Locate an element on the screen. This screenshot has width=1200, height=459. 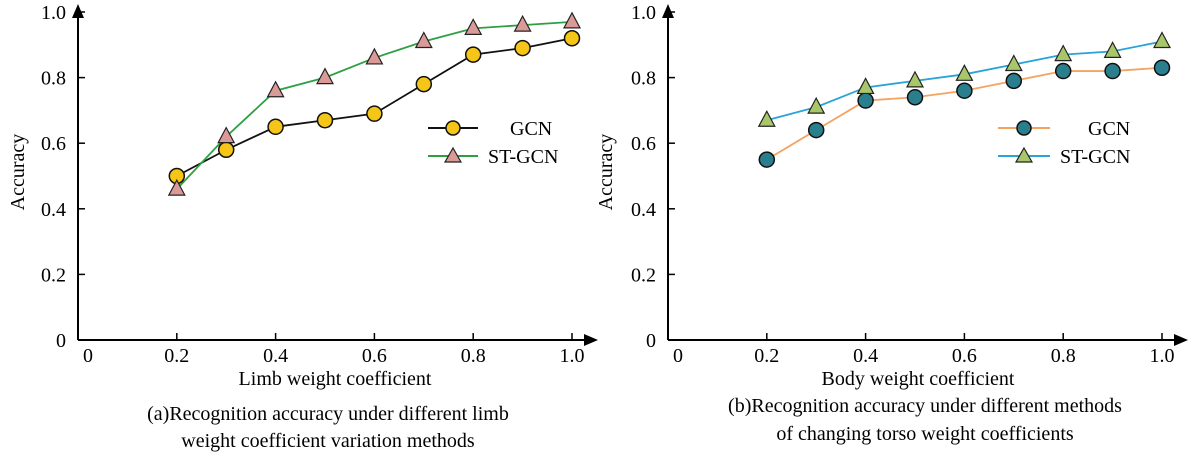
x-axis-label: Body weight coefficient is located at coordinates (918, 379).